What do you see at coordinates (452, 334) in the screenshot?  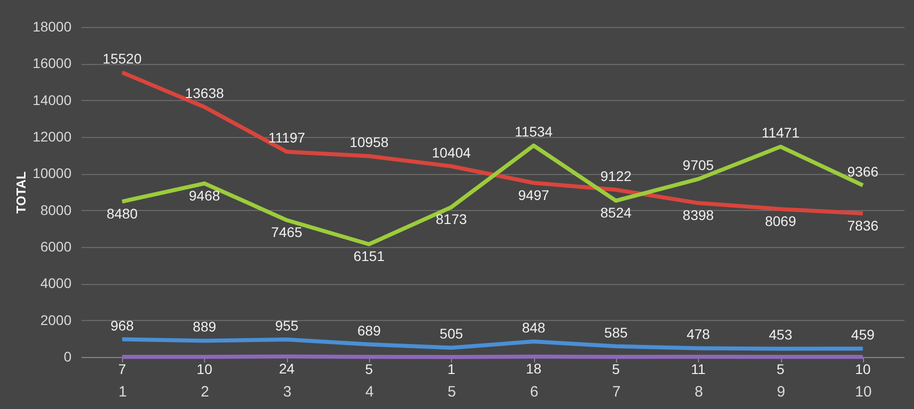 I see `data-label: 505` at bounding box center [452, 334].